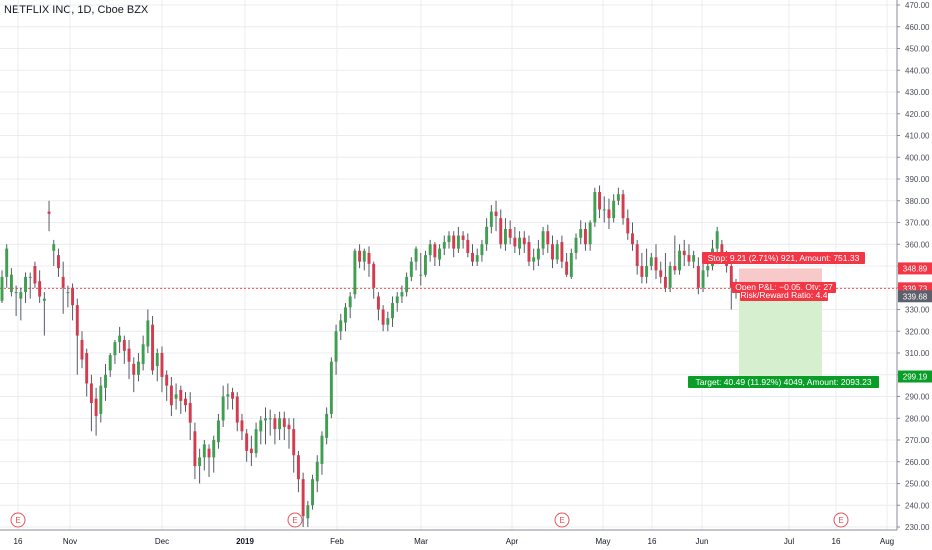 The image size is (932, 550). Describe the element at coordinates (421, 541) in the screenshot. I see `time-tick-label: Mar` at that location.